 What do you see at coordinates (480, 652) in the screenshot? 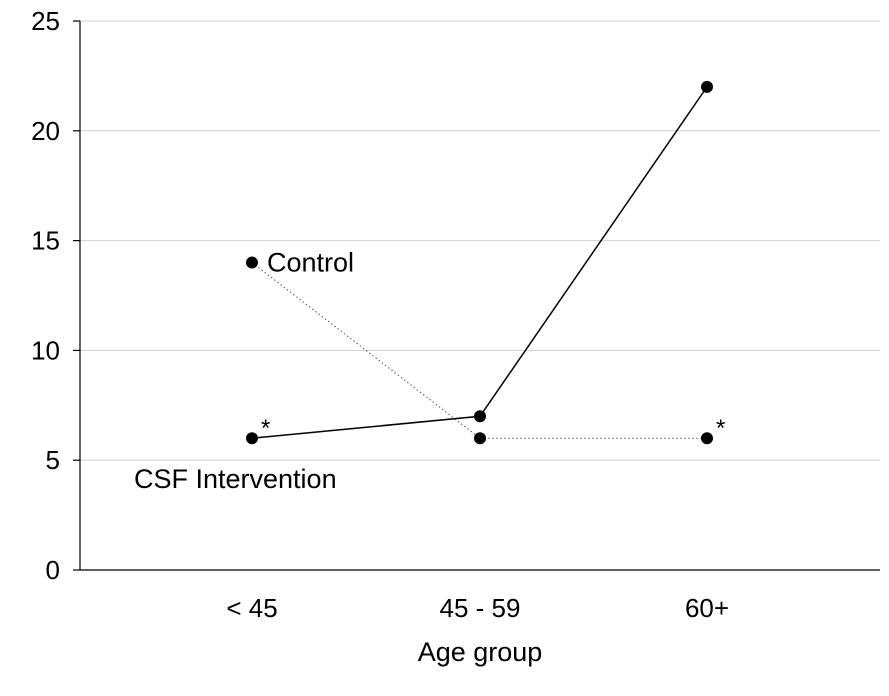
I see `x-axis-title: Age group` at bounding box center [480, 652].